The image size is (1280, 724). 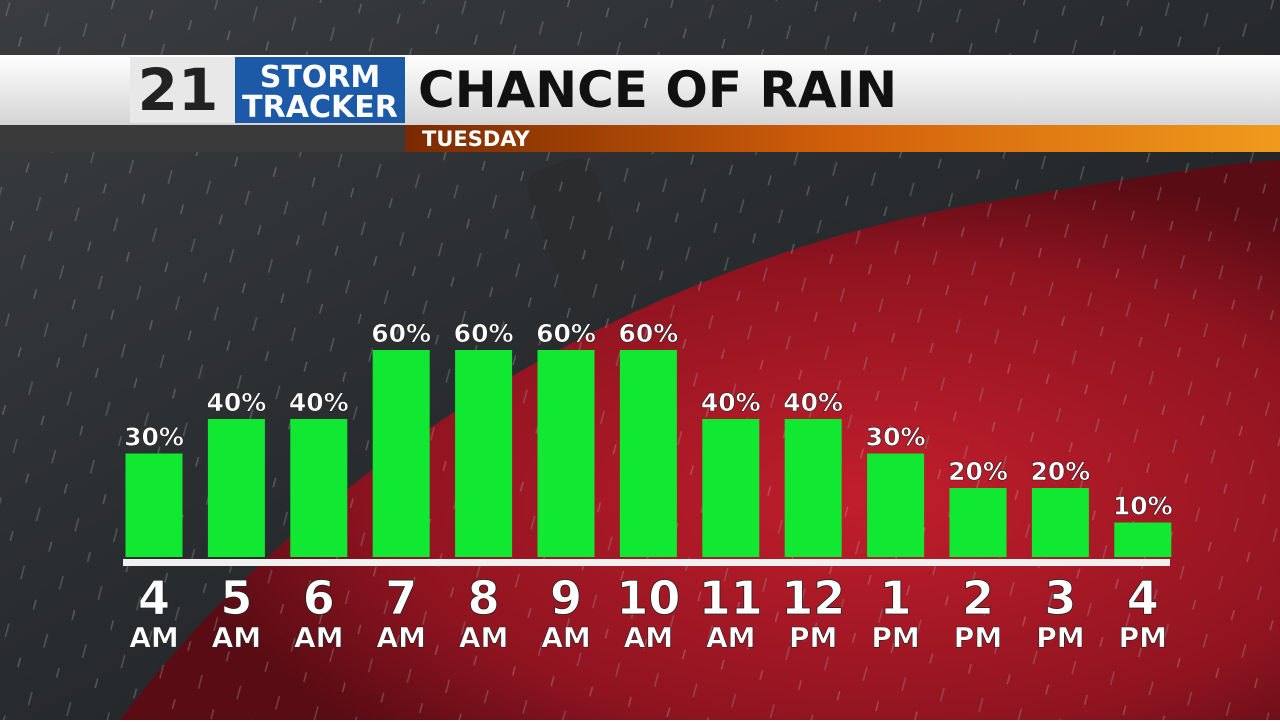 I want to click on x-tick-label: 8, so click(x=484, y=598).